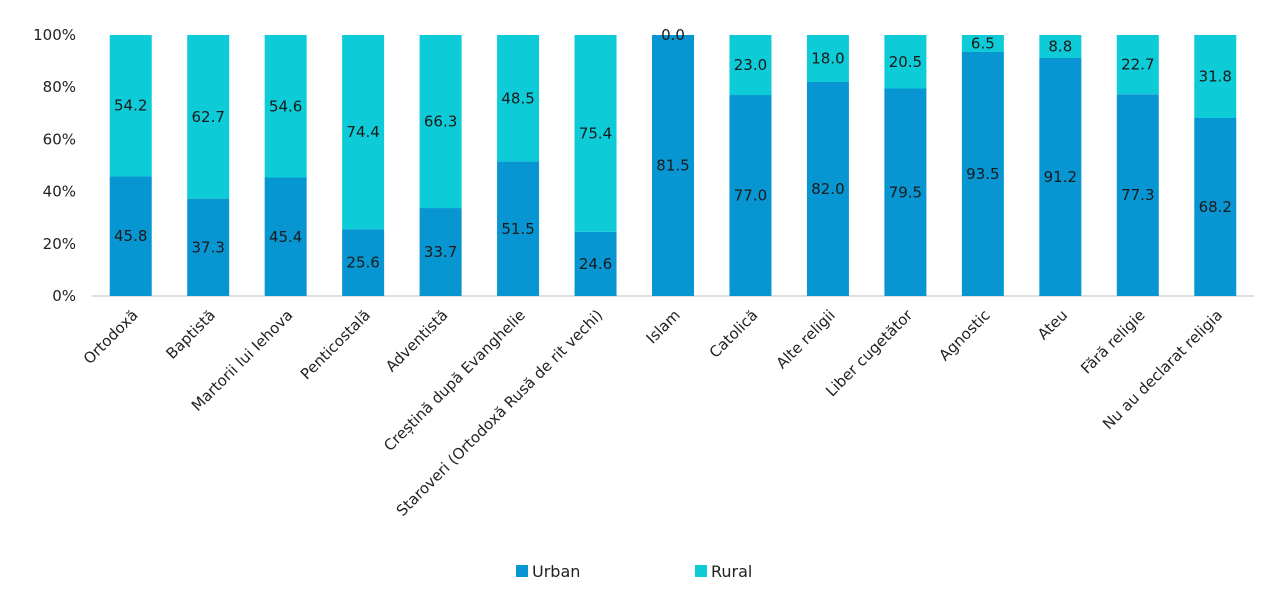  I want to click on x-category-label: Baptistă, so click(190, 334).